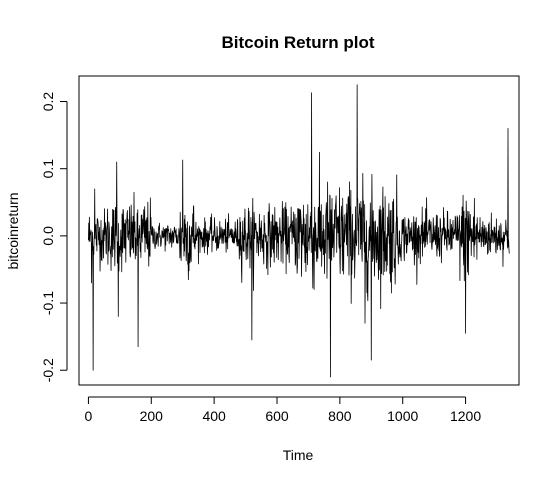 The width and height of the screenshot is (560, 484). I want to click on y-tick-label: -0.1, so click(48, 303).